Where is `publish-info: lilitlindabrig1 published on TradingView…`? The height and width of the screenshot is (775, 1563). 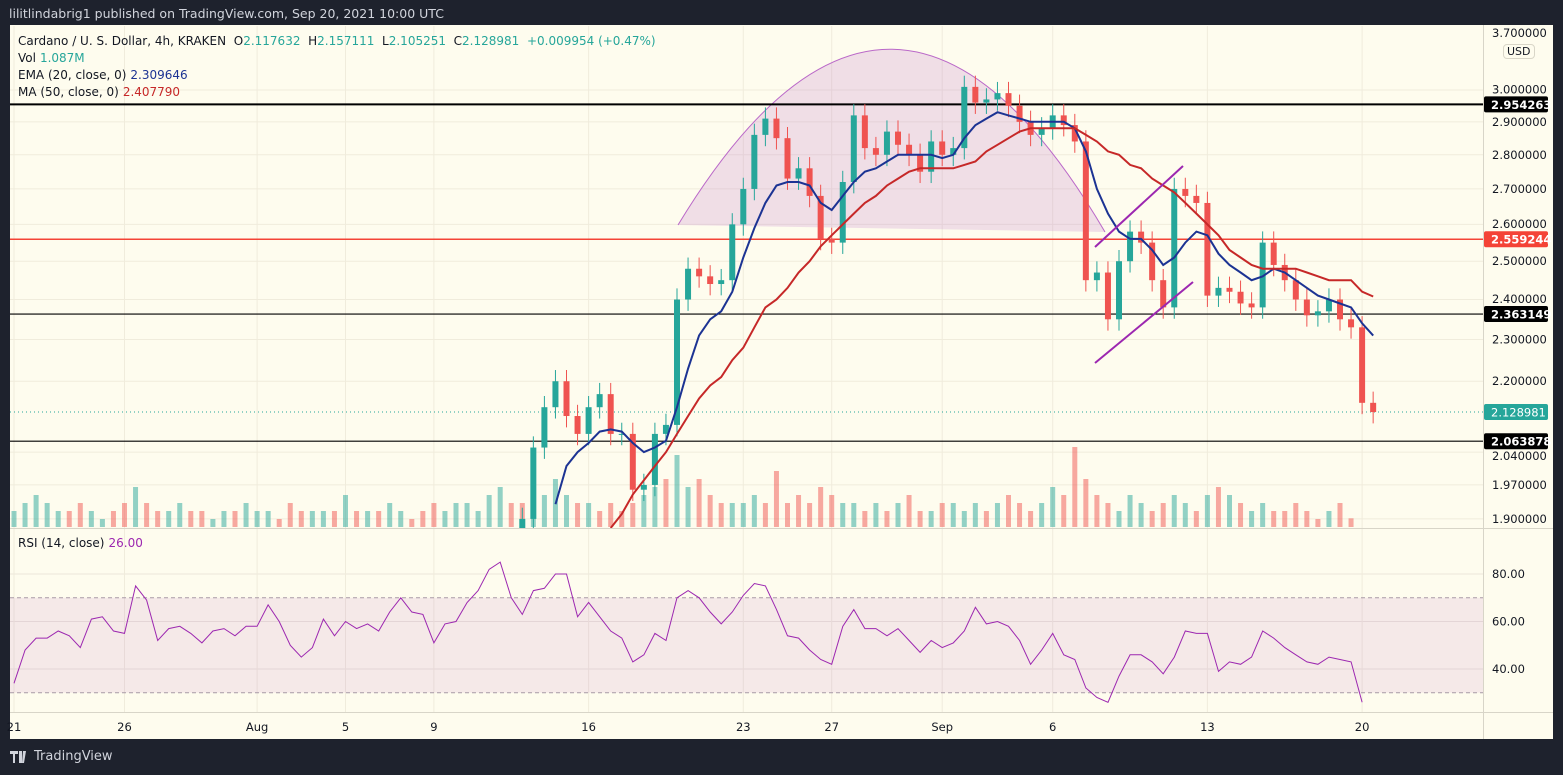
publish-info: lilitlindabrig1 published on TradingView… is located at coordinates (226, 13).